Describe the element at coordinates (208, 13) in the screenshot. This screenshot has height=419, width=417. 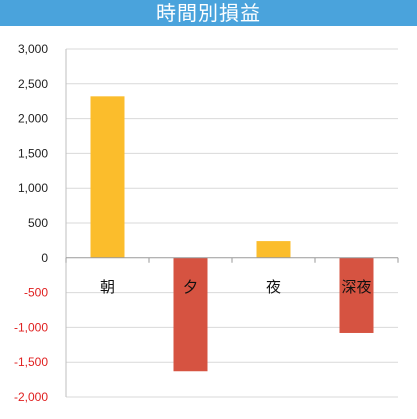
I see `chart-title: 時間別損益` at that location.